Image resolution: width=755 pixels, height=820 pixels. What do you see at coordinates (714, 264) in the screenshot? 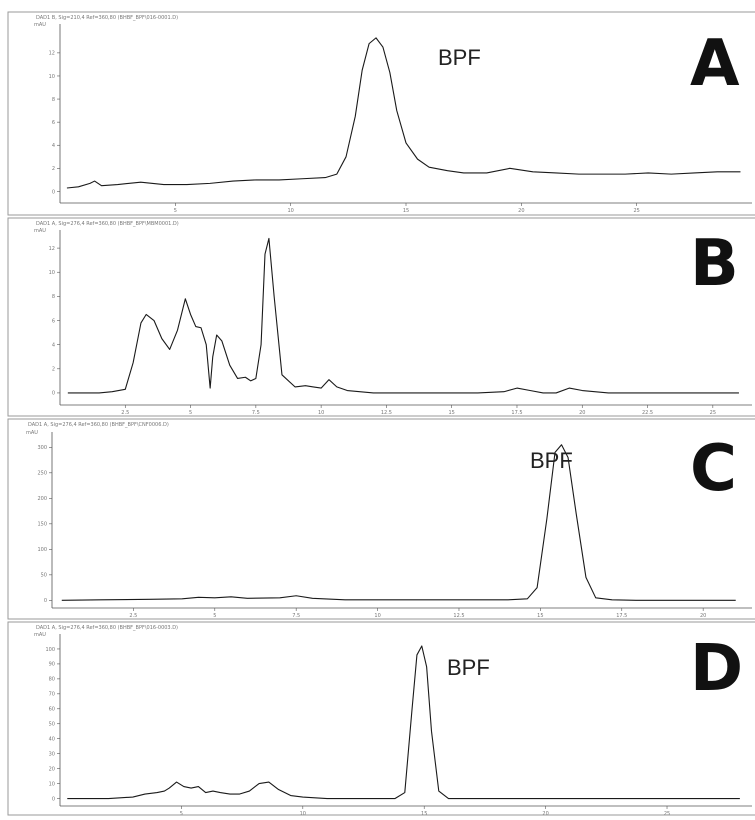
I see `panel-letter: B` at bounding box center [714, 264].